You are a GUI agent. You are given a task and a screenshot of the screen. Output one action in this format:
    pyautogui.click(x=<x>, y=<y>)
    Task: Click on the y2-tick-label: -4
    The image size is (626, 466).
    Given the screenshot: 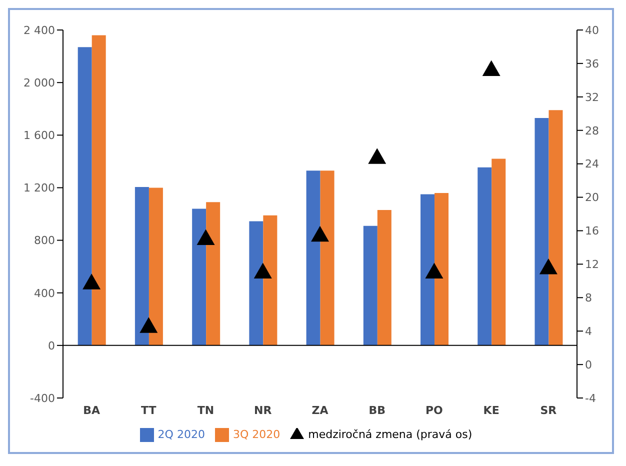 What is the action you would take?
    pyautogui.click(x=590, y=398)
    